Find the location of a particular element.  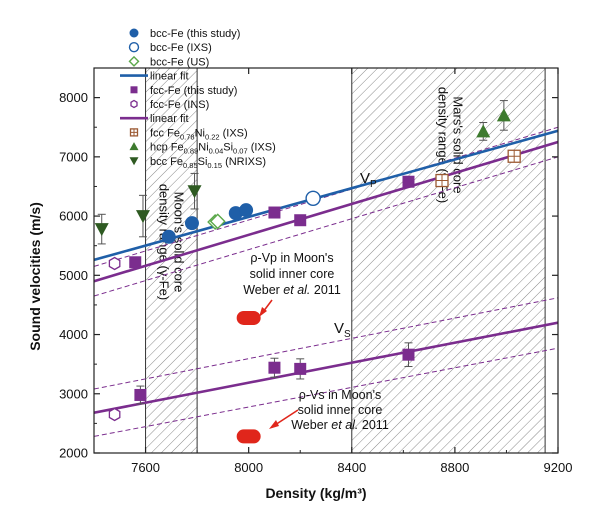

legend-text: fcc Fe is located at coordinates (165, 133).